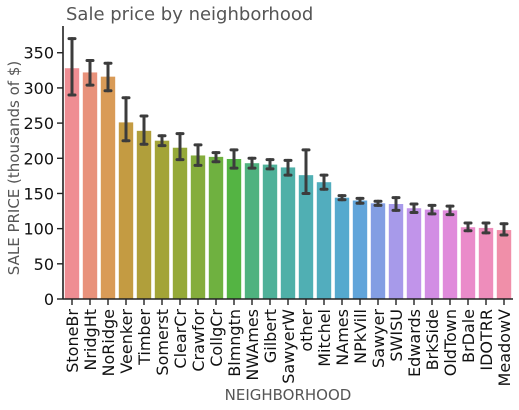  What do you see at coordinates (180, 339) in the screenshot?
I see `x-tick-label: ClearCr` at bounding box center [180, 339].